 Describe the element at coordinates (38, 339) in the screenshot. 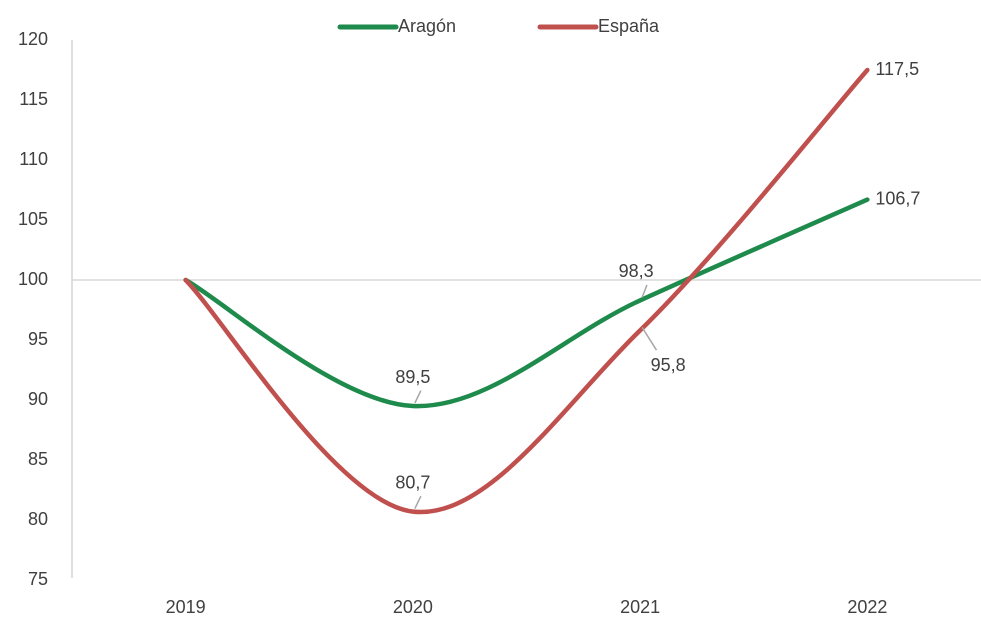

I see `y-tick-label: 95` at that location.